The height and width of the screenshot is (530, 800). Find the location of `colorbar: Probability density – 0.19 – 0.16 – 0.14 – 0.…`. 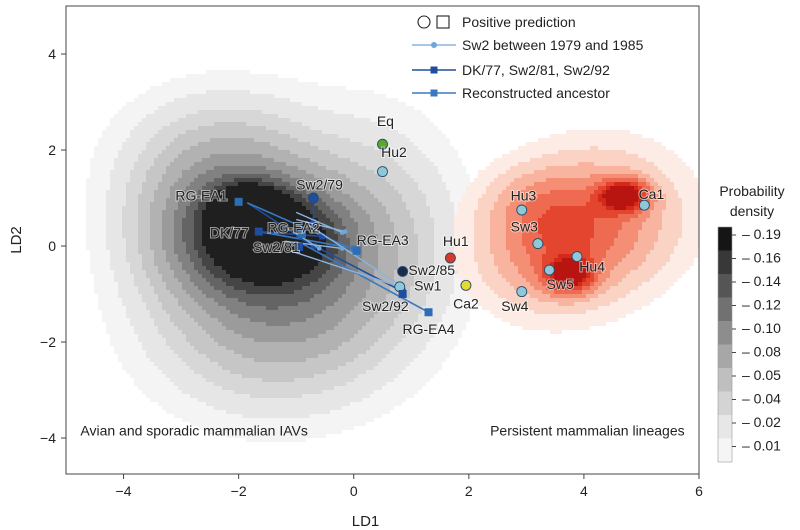

colorbar: Probability density – 0.19 – 0.16 – 0.14 – 0.… is located at coordinates (751, 323).